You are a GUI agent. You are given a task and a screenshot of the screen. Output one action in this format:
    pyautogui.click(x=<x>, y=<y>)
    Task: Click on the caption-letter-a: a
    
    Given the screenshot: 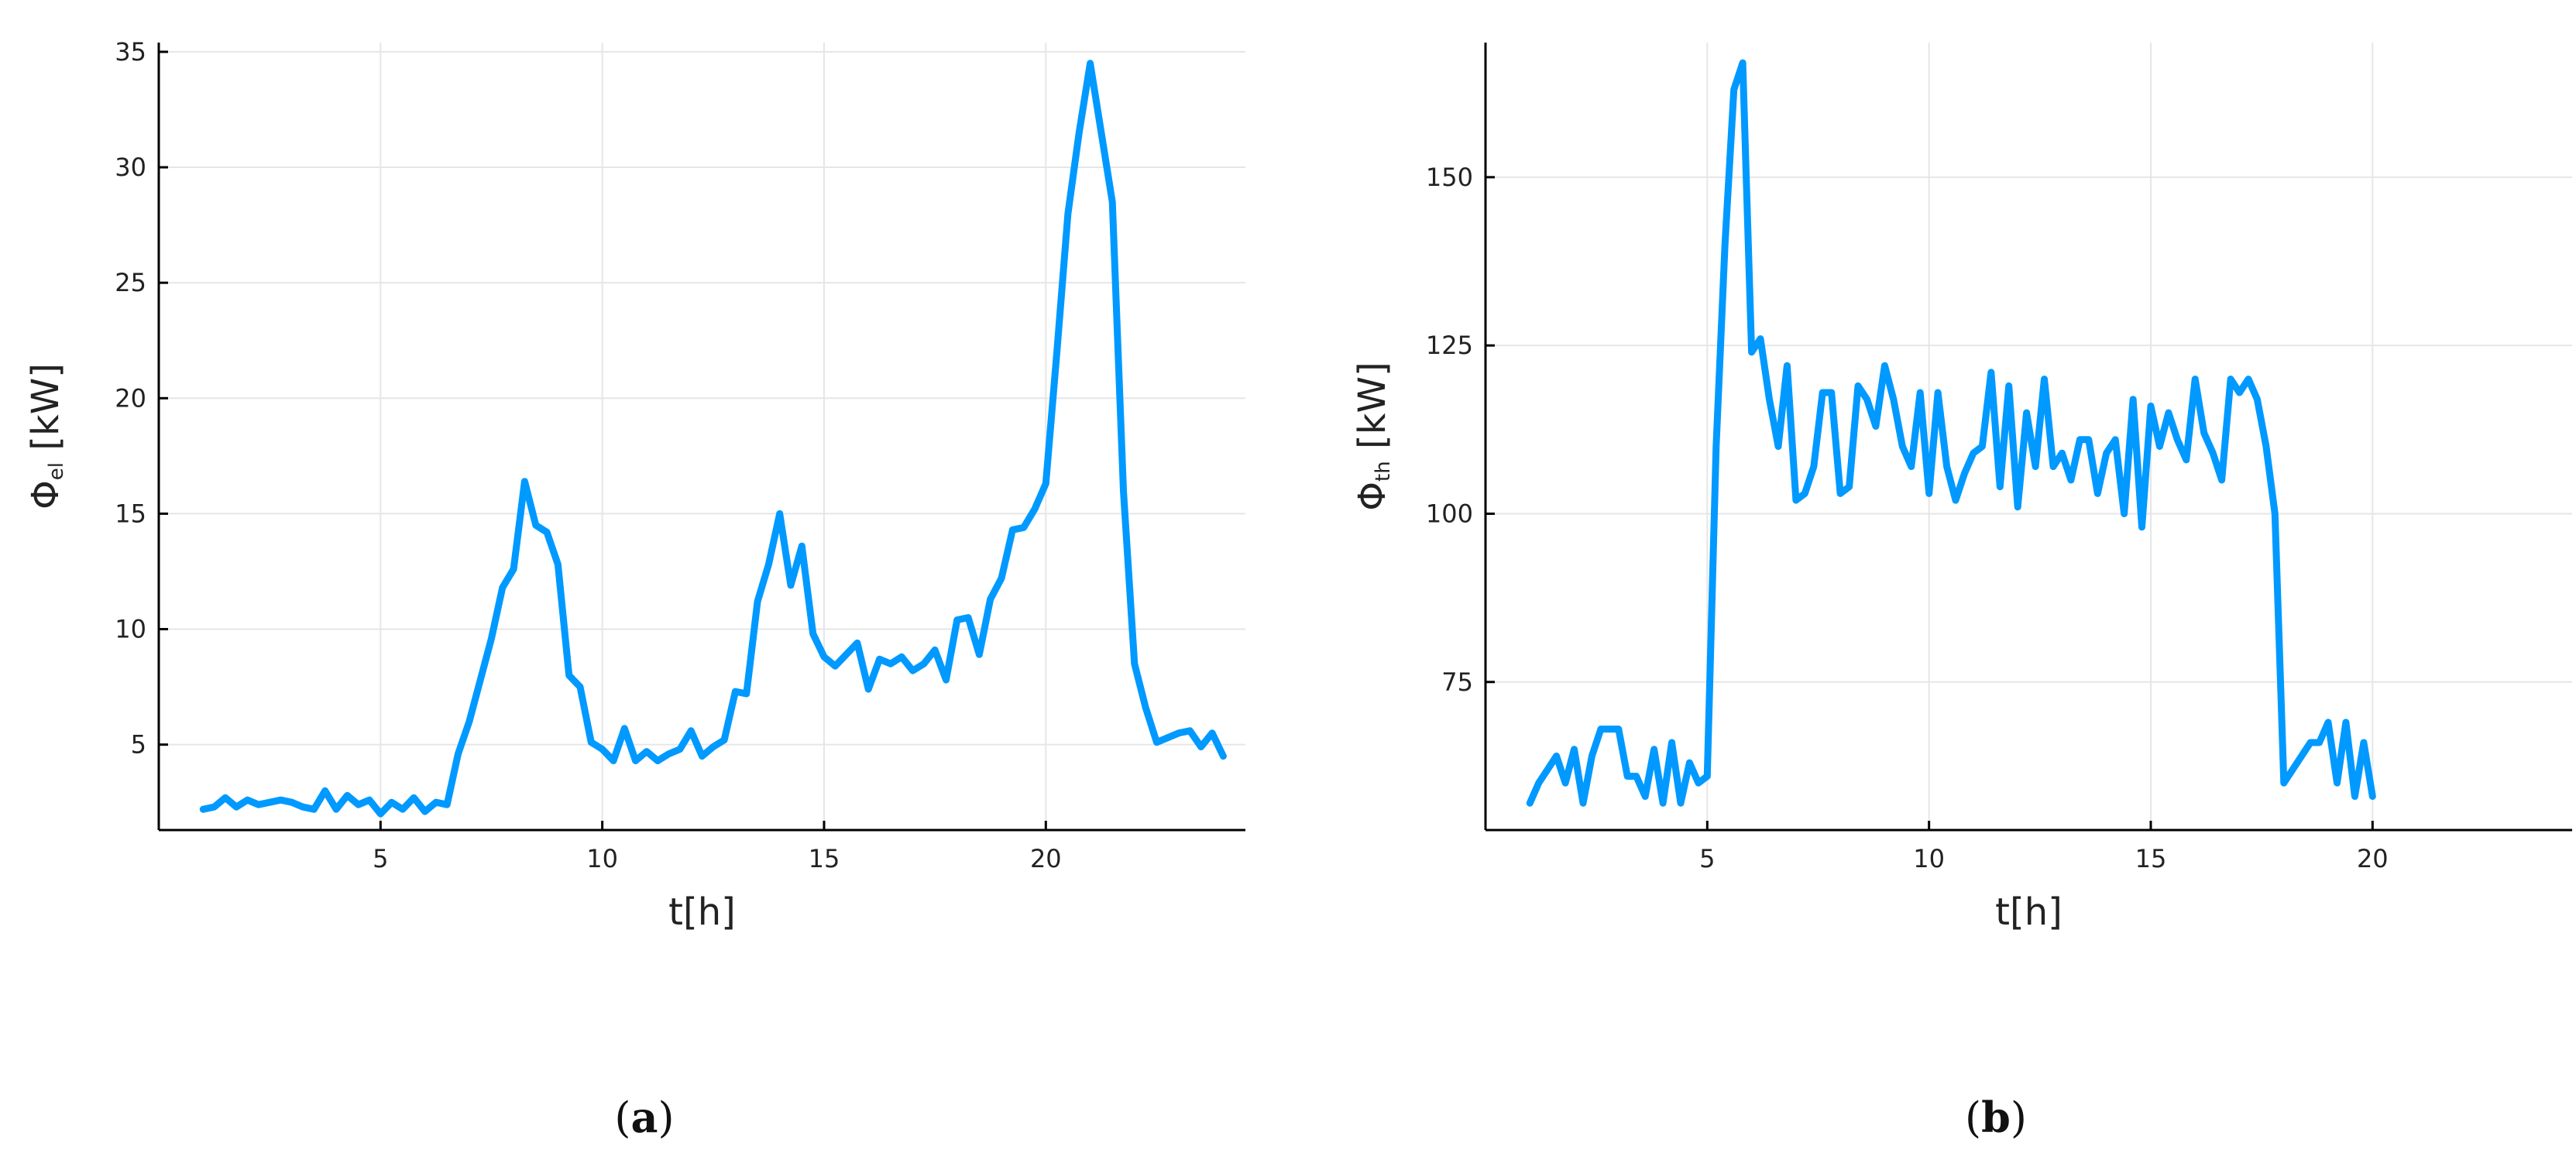 What is the action you would take?
    pyautogui.click(x=644, y=1117)
    